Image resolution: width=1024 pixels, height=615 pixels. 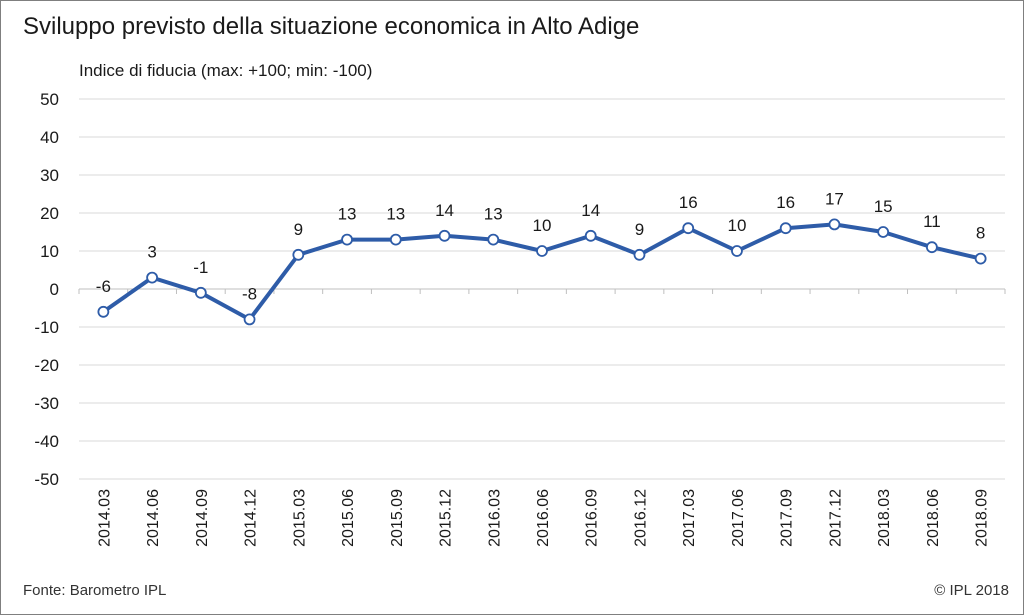 What do you see at coordinates (153, 518) in the screenshot?
I see `x-tick-label: 2014.06` at bounding box center [153, 518].